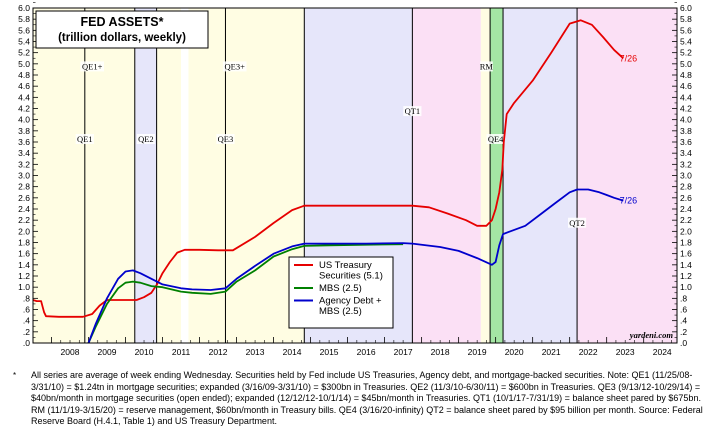 Image resolution: width=711 pixels, height=429 pixels. What do you see at coordinates (15, 375) in the screenshot?
I see `footnote-marker: *` at bounding box center [15, 375].